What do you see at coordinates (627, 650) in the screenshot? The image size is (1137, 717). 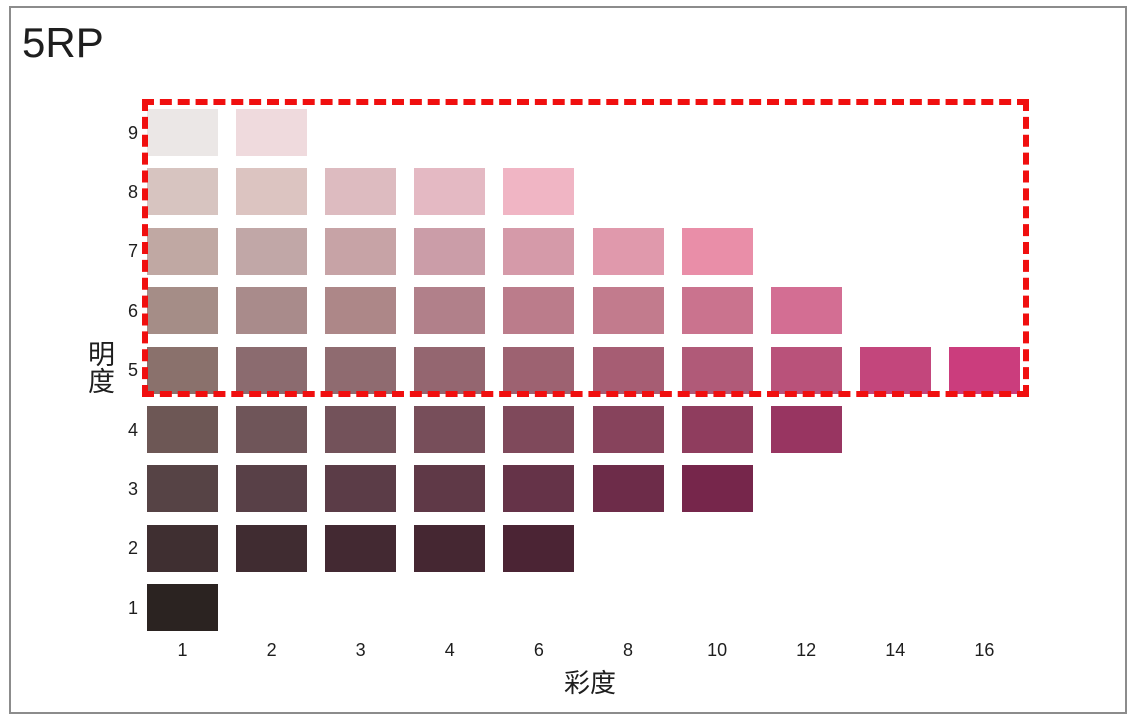 I see `x-tick-8: 8` at bounding box center [627, 650].